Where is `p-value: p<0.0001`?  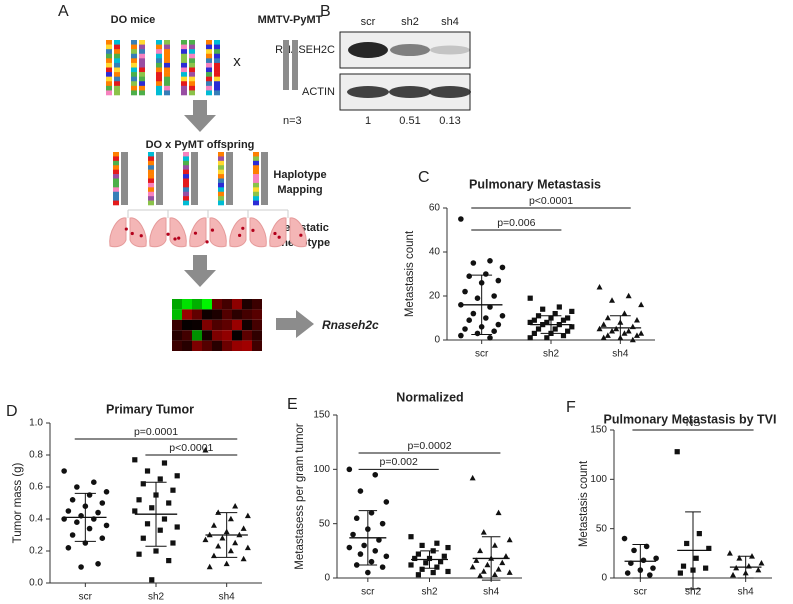
p-value: p<0.0001 is located at coordinates (551, 201).